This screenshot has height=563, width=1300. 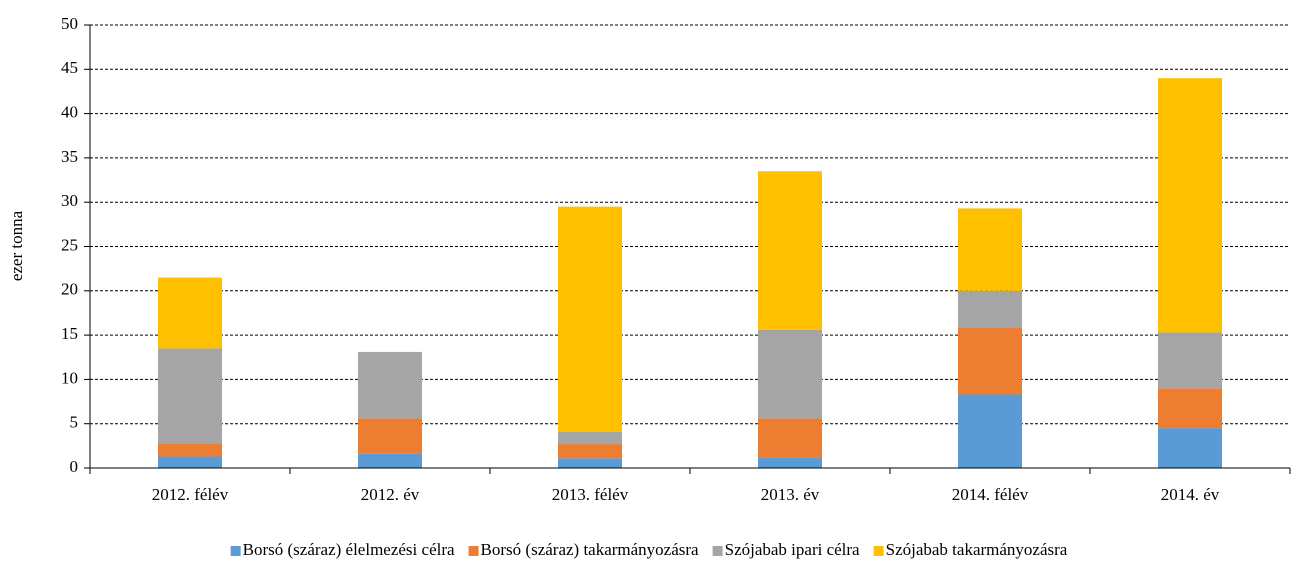 I want to click on legend-label: Szójabab takarmányozásra, so click(x=977, y=549).